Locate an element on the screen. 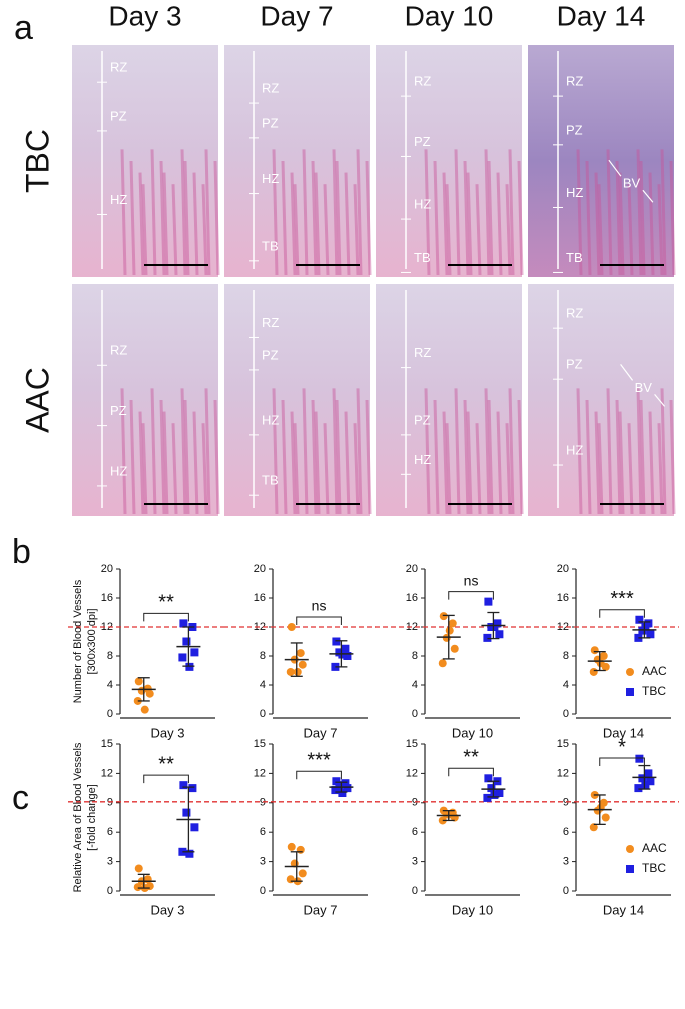  x-axis-label: Day 10 is located at coordinates (472, 909).